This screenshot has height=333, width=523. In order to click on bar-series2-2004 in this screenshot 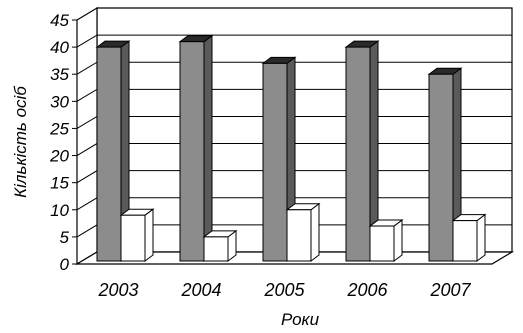, I will do `click(220, 245)`.